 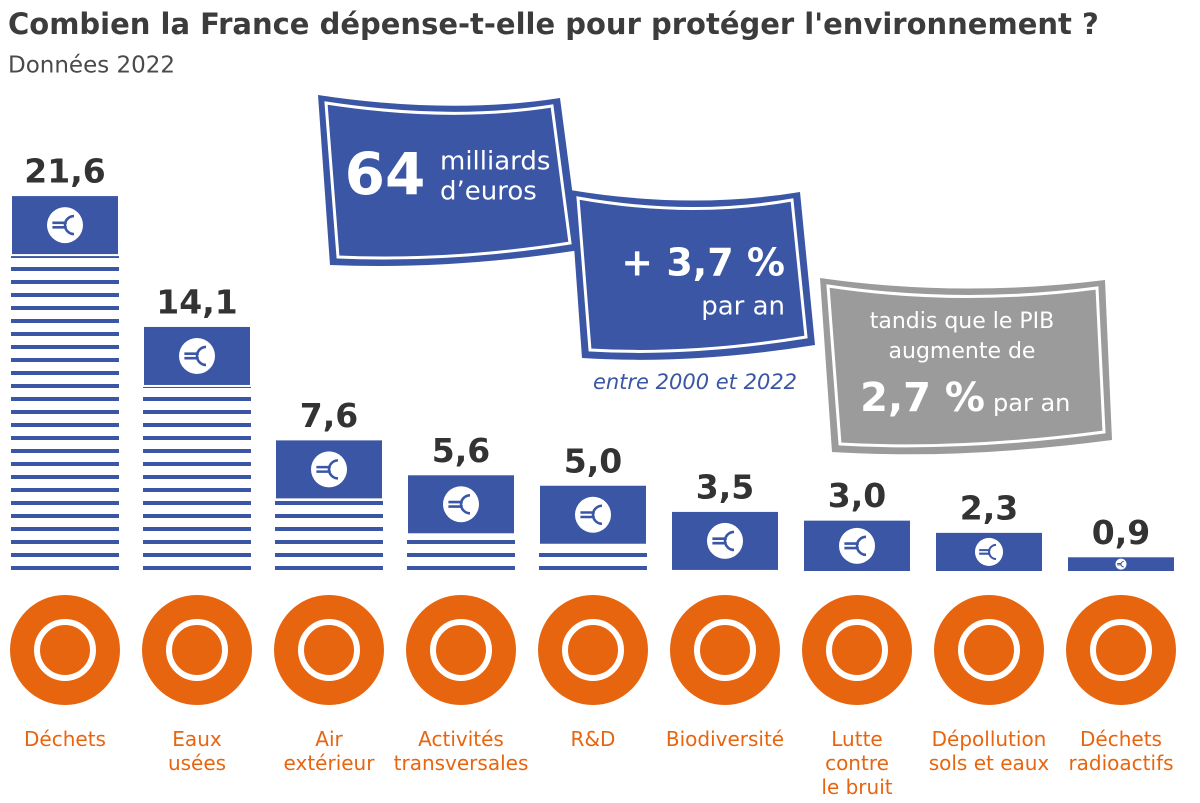 I want to click on annotation: entre 2000 et 2022, so click(x=695, y=382).